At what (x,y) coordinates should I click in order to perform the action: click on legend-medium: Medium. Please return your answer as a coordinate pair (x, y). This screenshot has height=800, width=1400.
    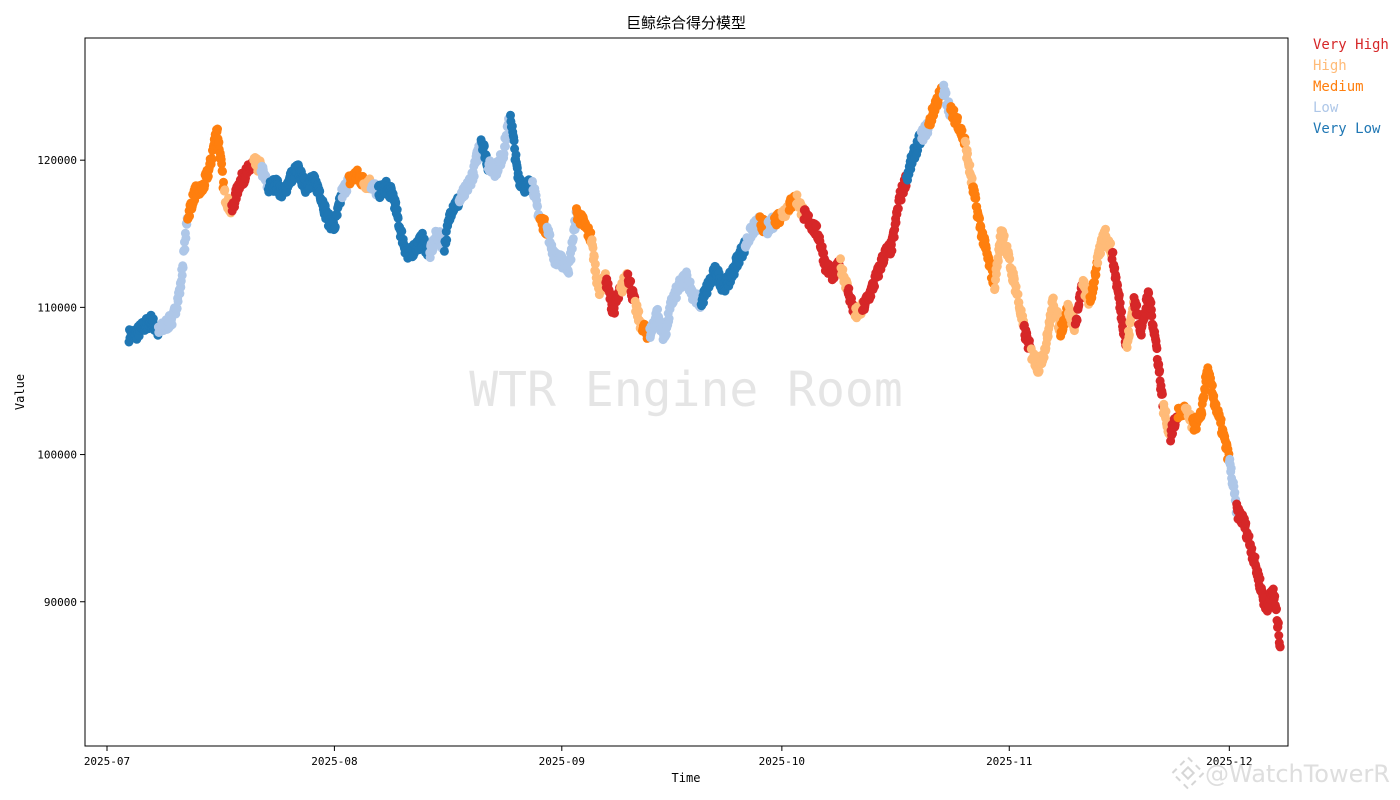
    Looking at the image, I should click on (1338, 87).